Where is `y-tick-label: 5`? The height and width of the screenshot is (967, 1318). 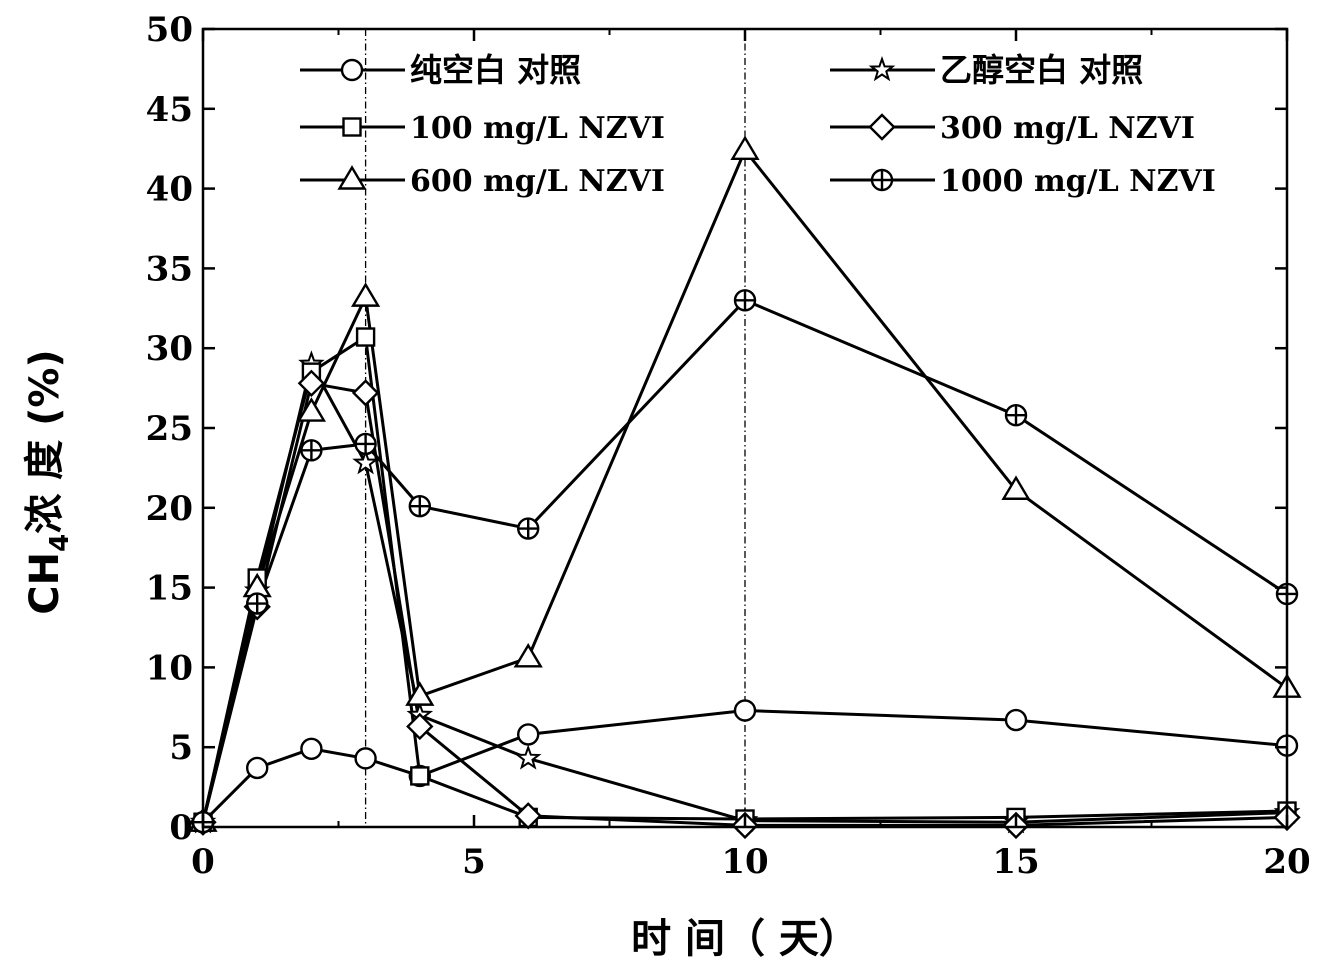 y-tick-label: 5 is located at coordinates (181, 748).